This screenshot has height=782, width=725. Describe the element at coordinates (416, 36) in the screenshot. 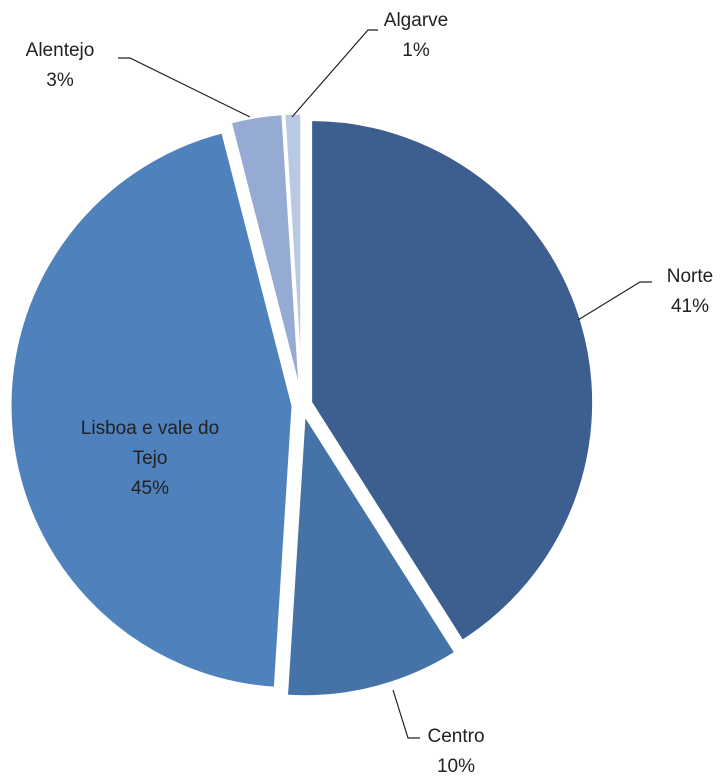

I see `slice-label: Algarve 1%` at that location.